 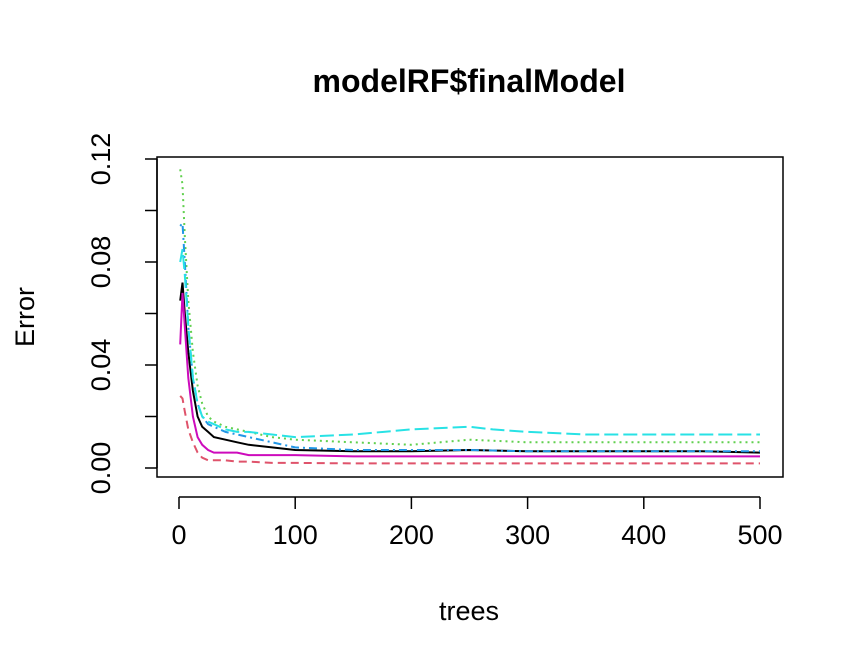 I want to click on error-series-2-line, so click(x=469, y=430).